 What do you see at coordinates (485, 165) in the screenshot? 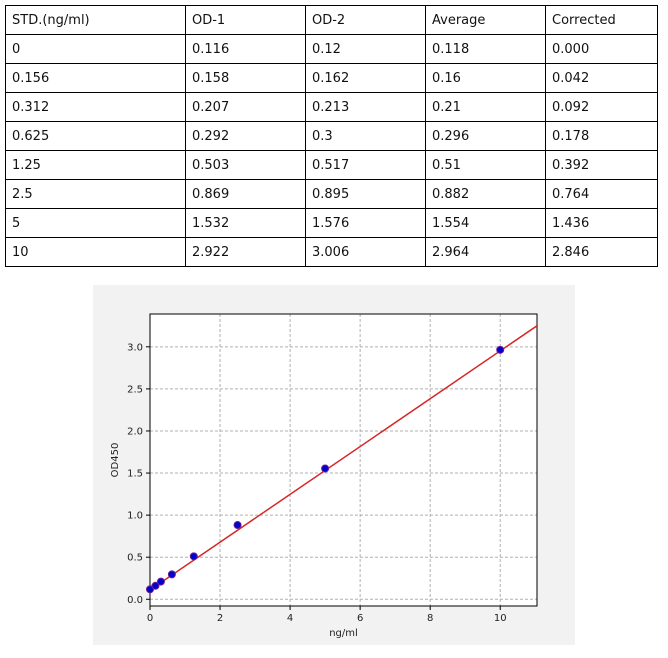
I see `table-cell: 0.51` at bounding box center [485, 165].